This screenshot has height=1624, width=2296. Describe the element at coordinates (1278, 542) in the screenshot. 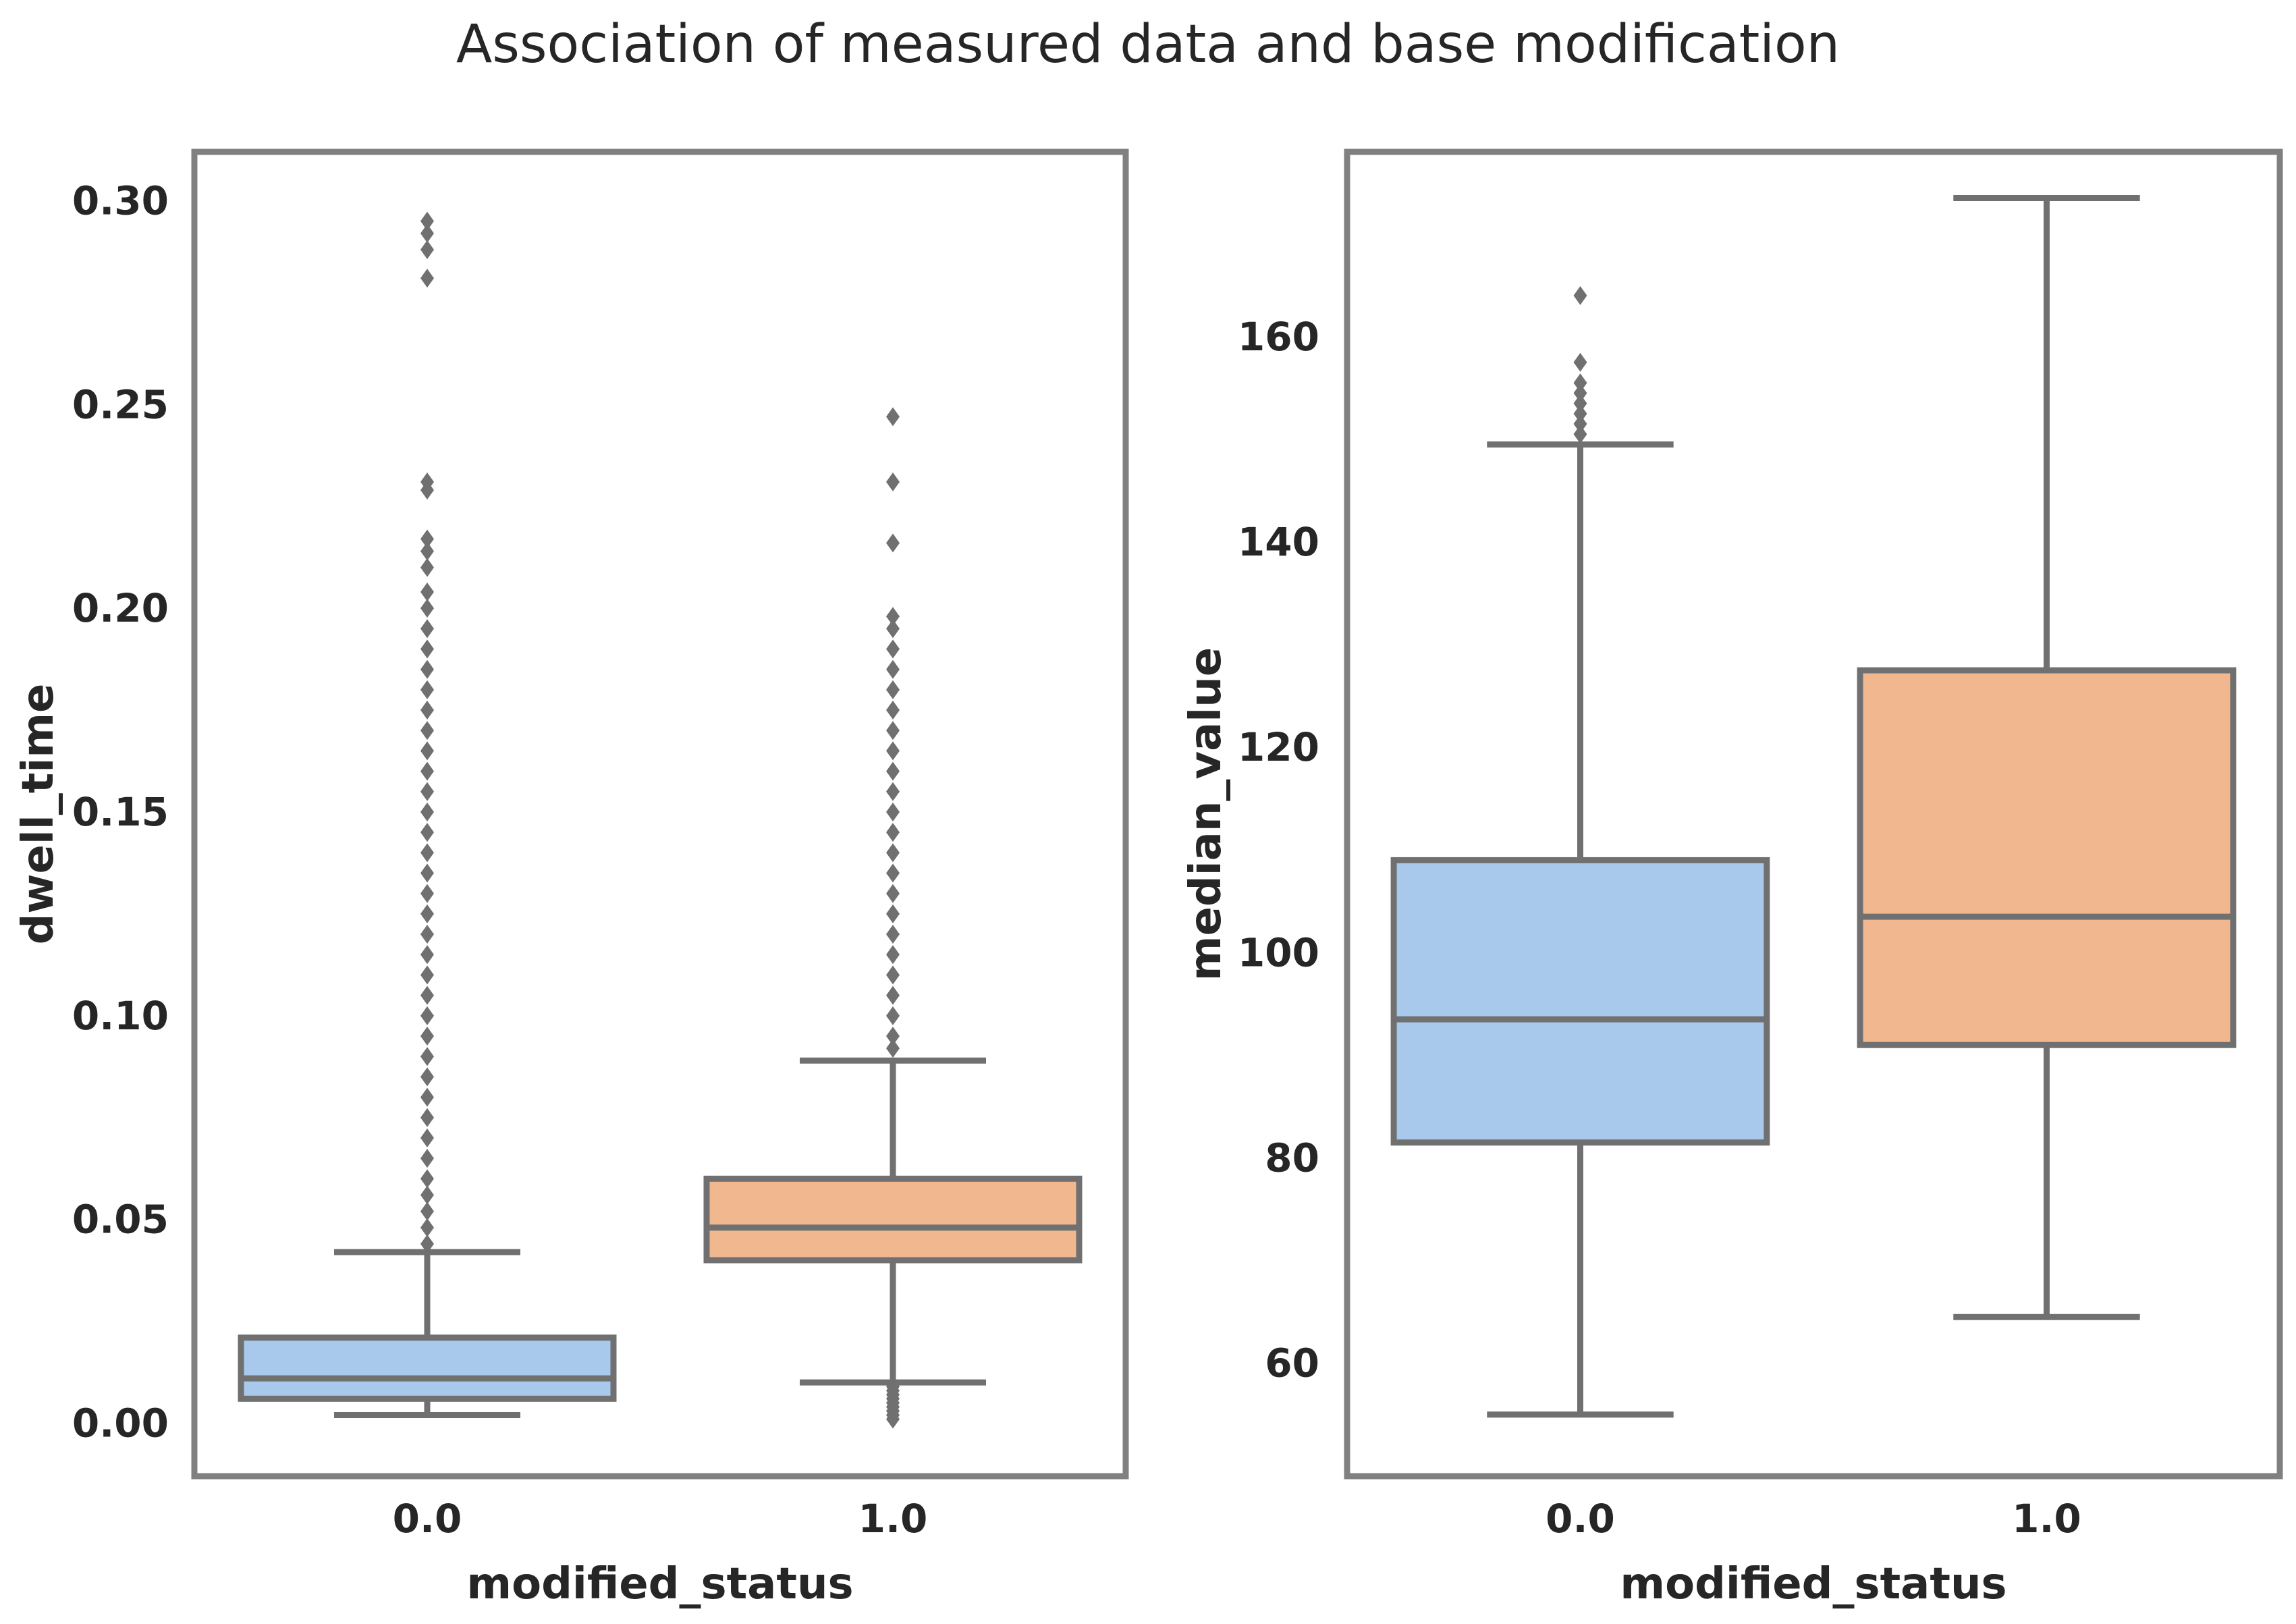

I see `y-tick-label: 140` at that location.